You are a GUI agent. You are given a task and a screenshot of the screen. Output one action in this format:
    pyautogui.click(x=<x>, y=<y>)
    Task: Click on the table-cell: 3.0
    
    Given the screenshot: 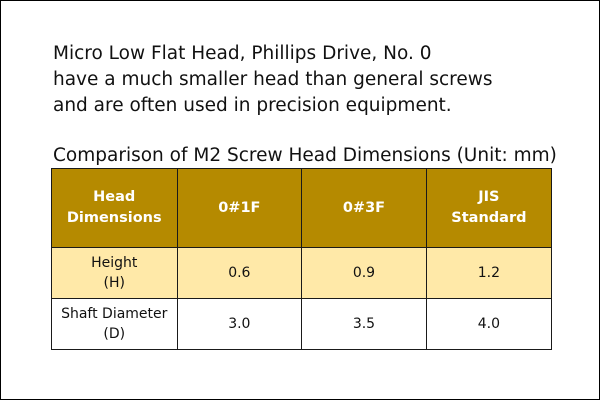 What is the action you would take?
    pyautogui.click(x=239, y=324)
    